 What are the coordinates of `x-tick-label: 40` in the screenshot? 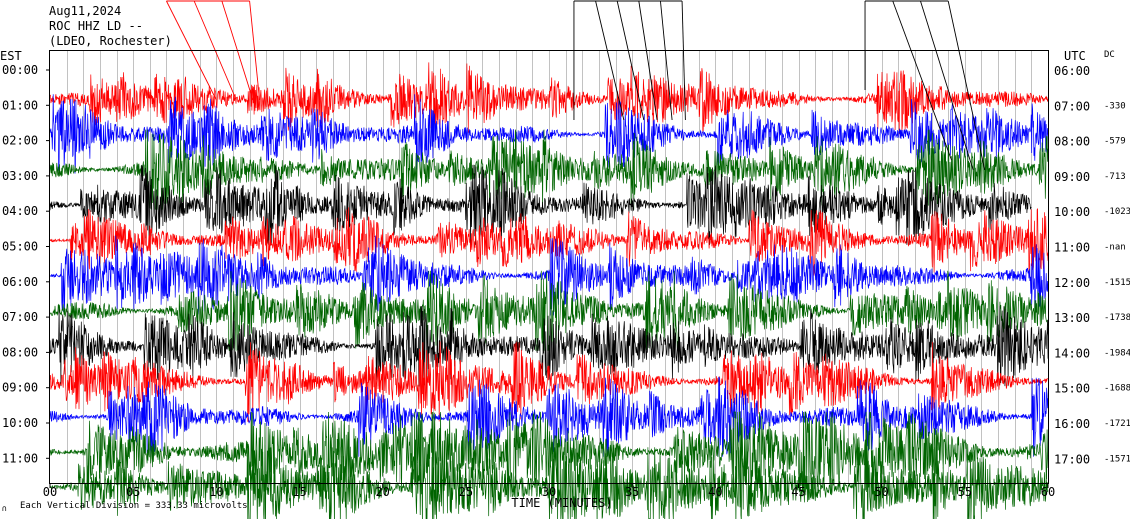 It's located at (715, 492).